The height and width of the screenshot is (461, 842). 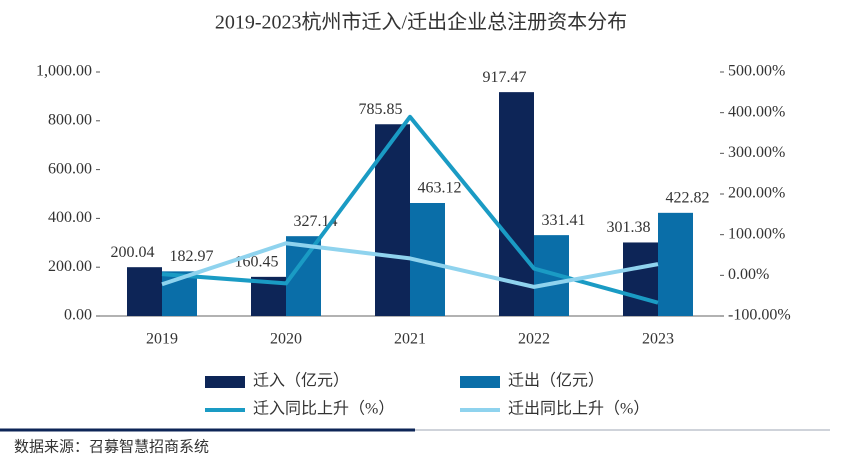 I want to click on data-label: 200.04, so click(x=133, y=252).